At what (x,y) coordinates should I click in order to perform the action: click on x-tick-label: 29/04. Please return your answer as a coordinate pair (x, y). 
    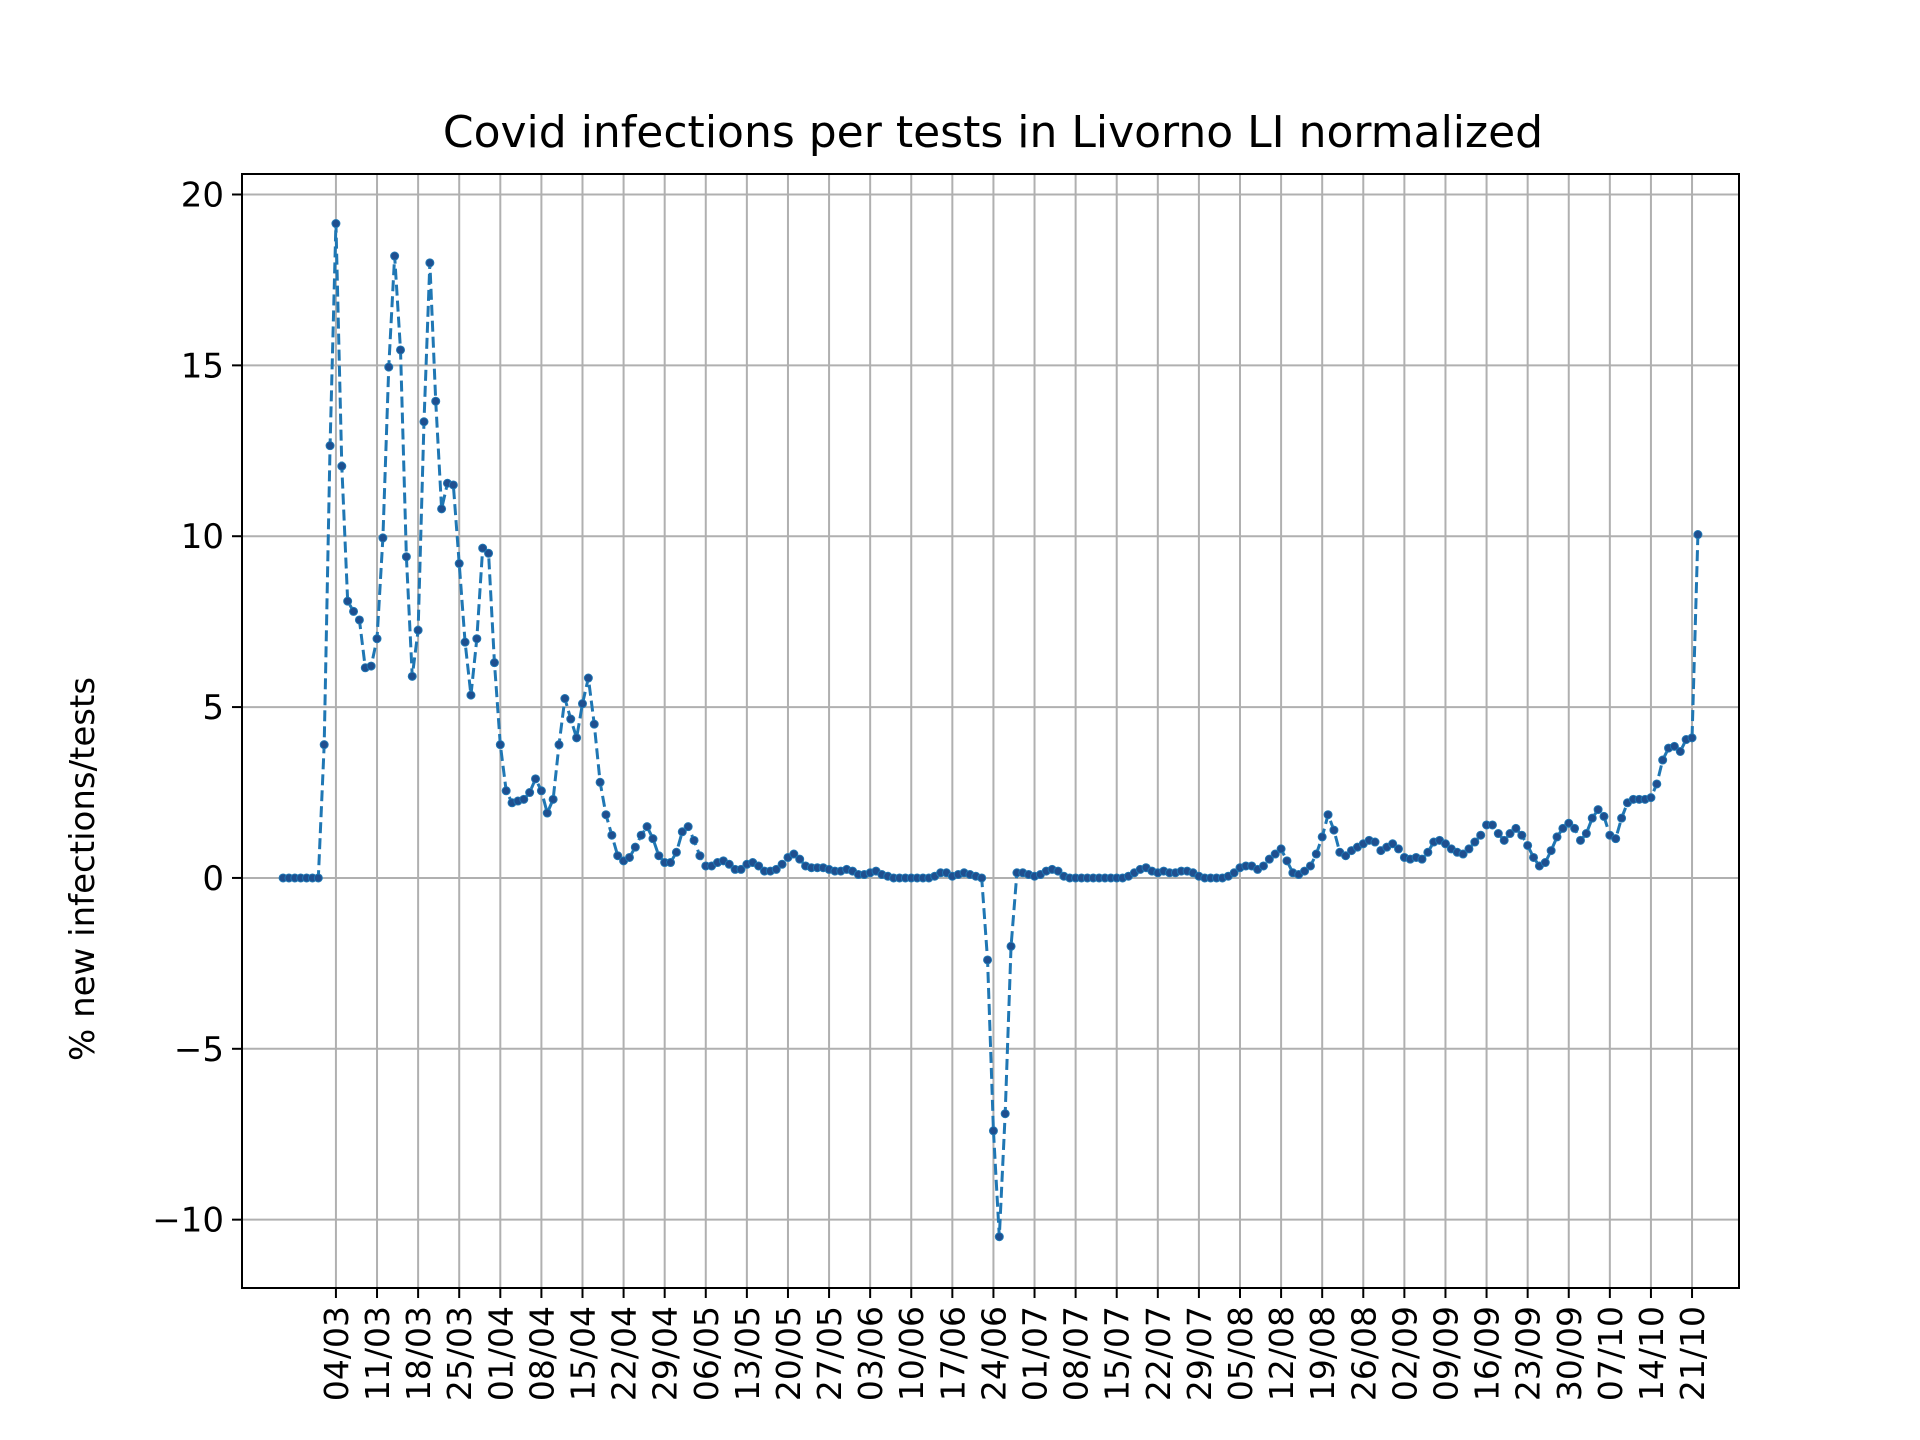
    Looking at the image, I should click on (665, 1353).